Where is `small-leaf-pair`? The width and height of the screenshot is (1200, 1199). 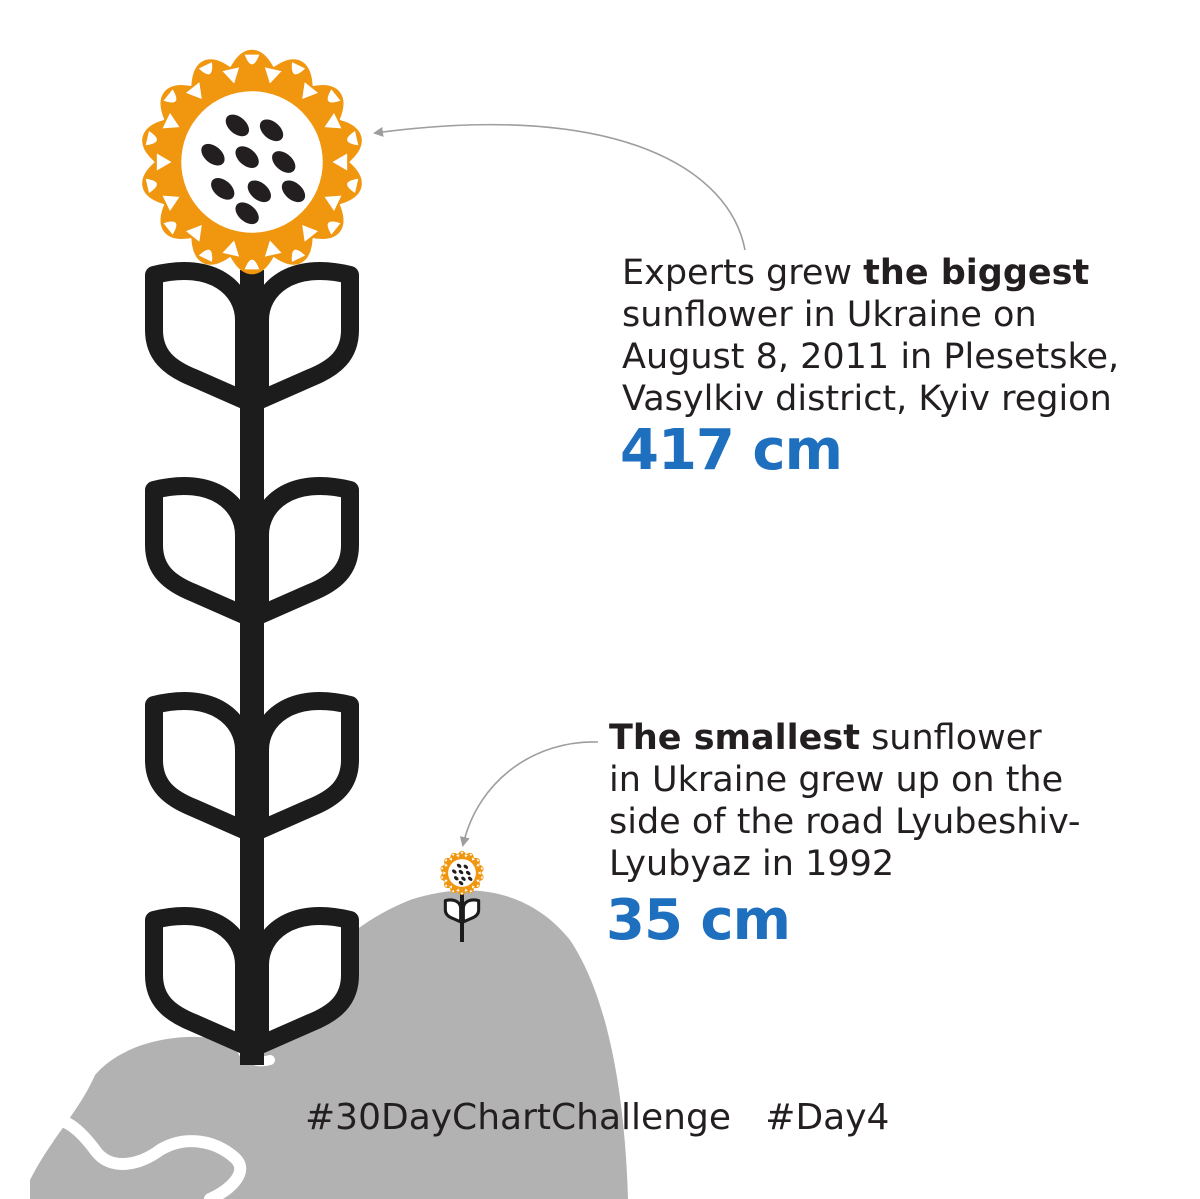
small-leaf-pair is located at coordinates (462, 911).